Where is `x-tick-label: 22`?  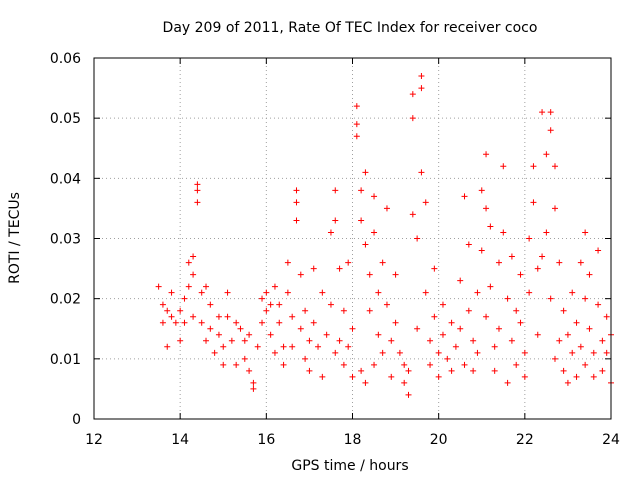
x-tick-label: 22 is located at coordinates (525, 440).